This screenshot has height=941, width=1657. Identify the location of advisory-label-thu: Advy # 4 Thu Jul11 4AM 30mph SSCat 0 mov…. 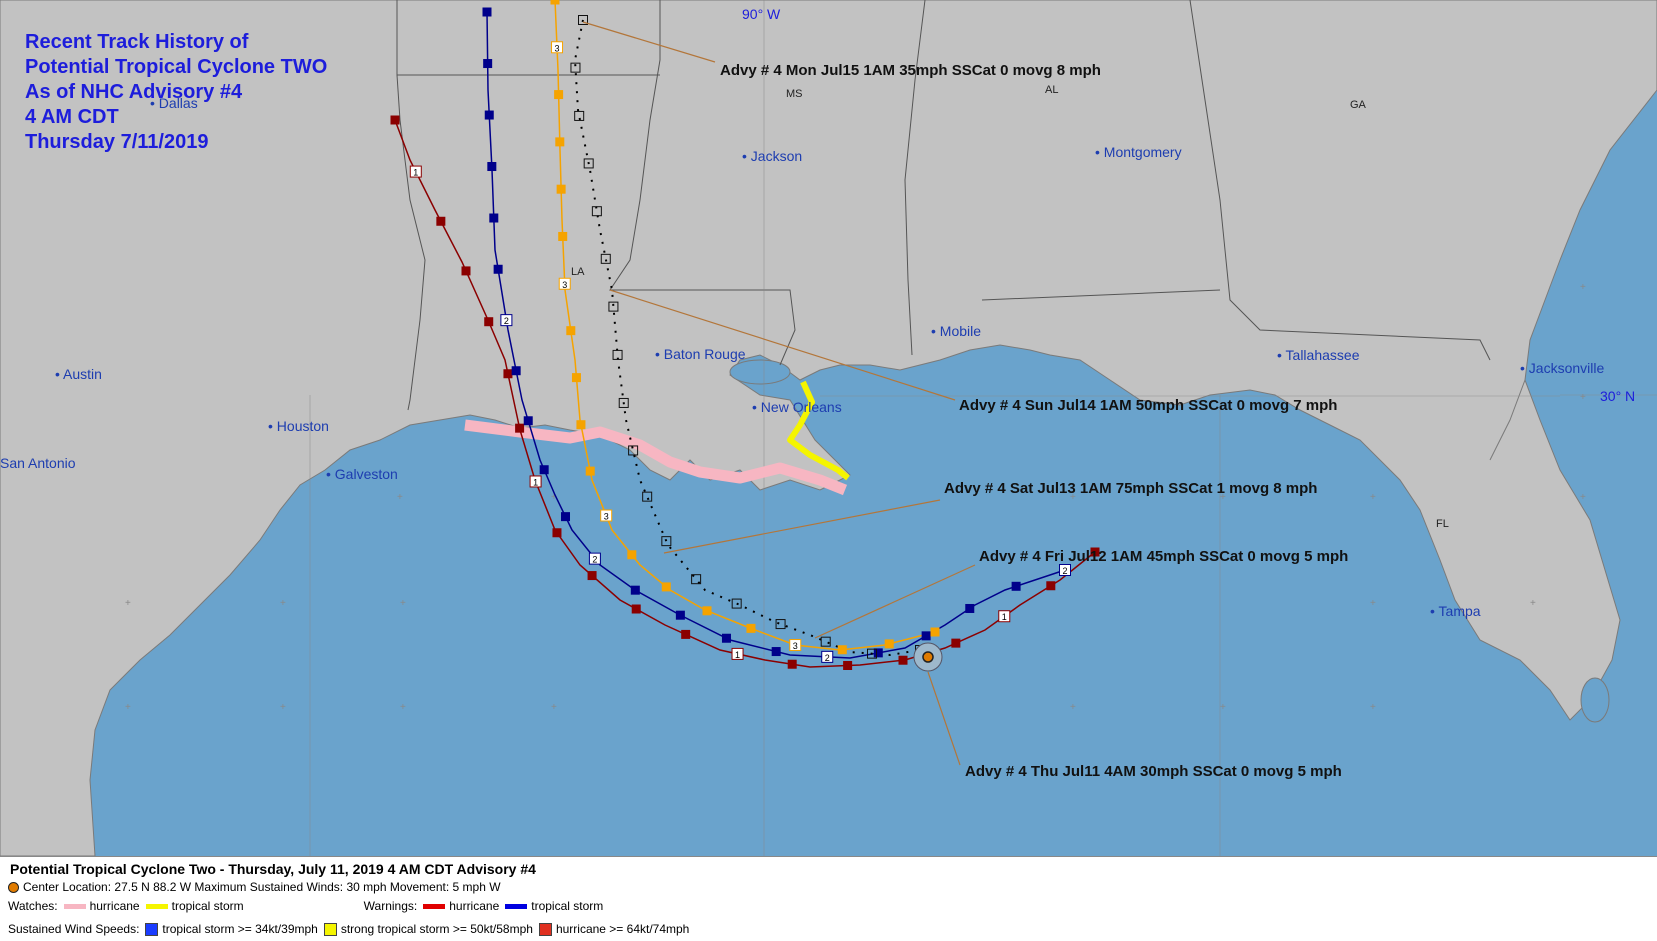
(1153, 771).